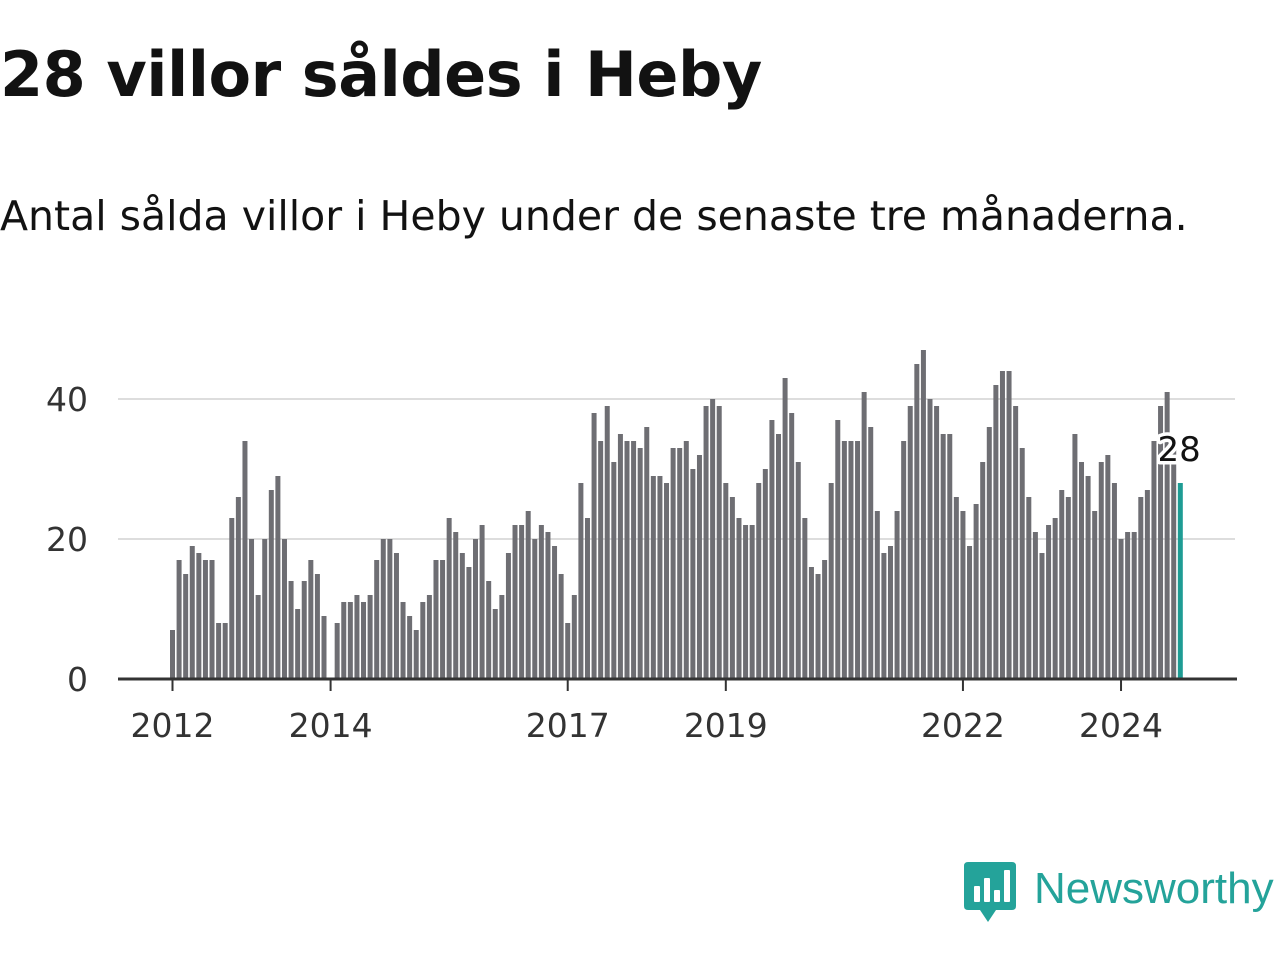  Describe the element at coordinates (173, 725) in the screenshot. I see `x-tick-label-2012: 2012` at that location.